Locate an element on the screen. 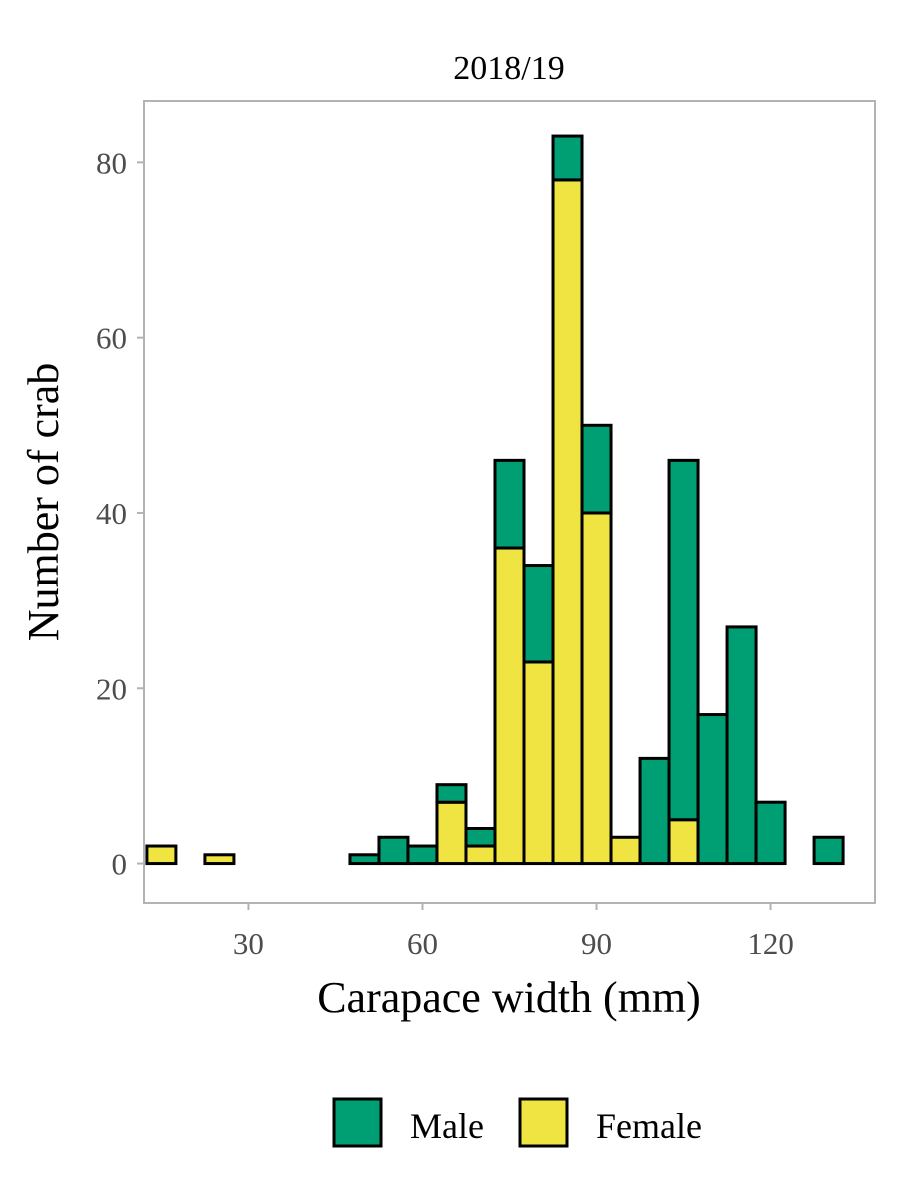  y-tick-label: 60 is located at coordinates (111, 338).